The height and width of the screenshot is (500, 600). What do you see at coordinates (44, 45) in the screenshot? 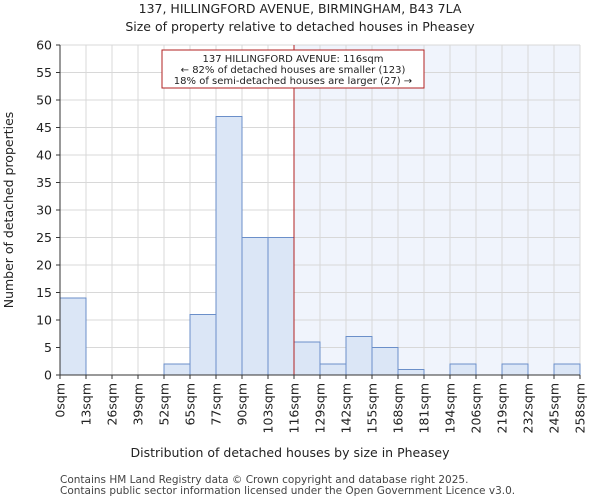
I see `y-tick-label: 60` at bounding box center [44, 45].